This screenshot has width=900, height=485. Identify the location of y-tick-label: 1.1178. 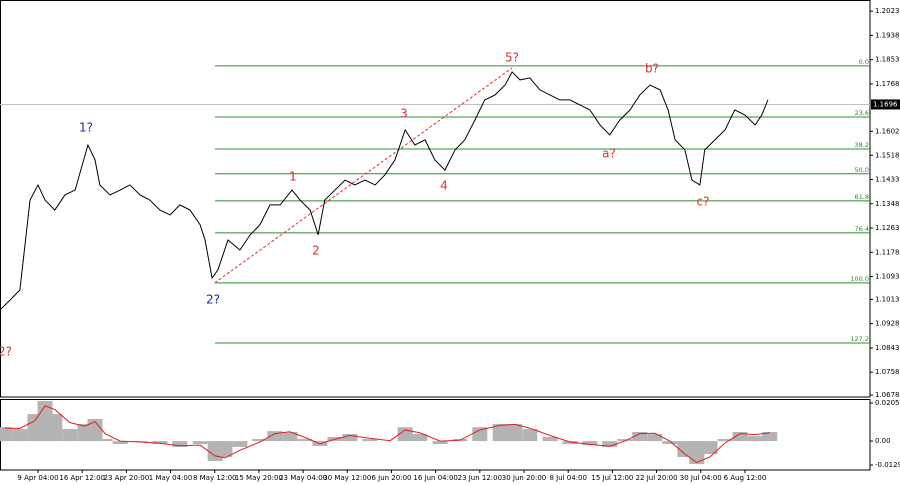
(887, 252).